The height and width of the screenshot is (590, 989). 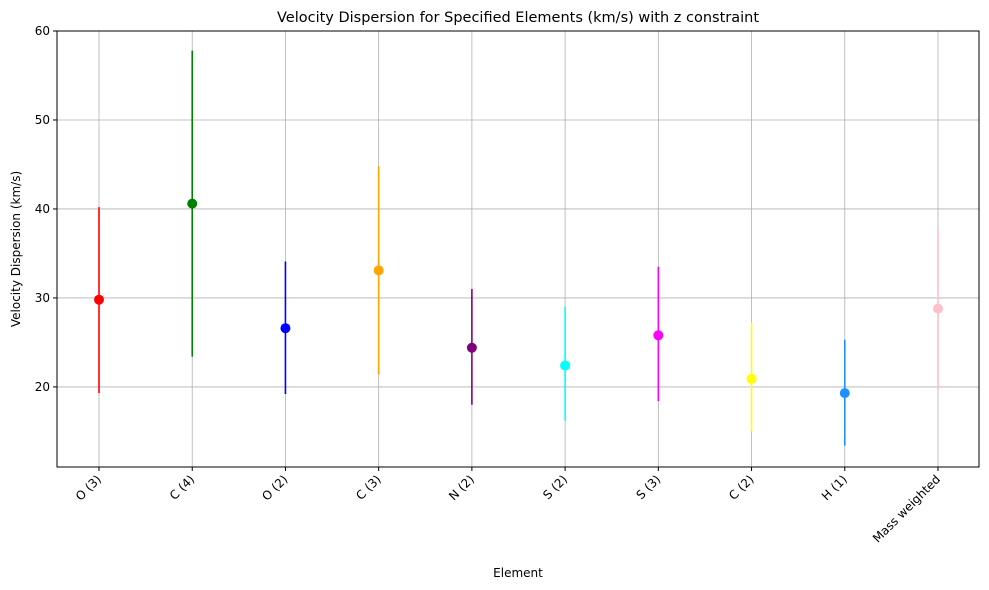 What do you see at coordinates (368, 487) in the screenshot?
I see `x-tick-label: C (3)` at bounding box center [368, 487].